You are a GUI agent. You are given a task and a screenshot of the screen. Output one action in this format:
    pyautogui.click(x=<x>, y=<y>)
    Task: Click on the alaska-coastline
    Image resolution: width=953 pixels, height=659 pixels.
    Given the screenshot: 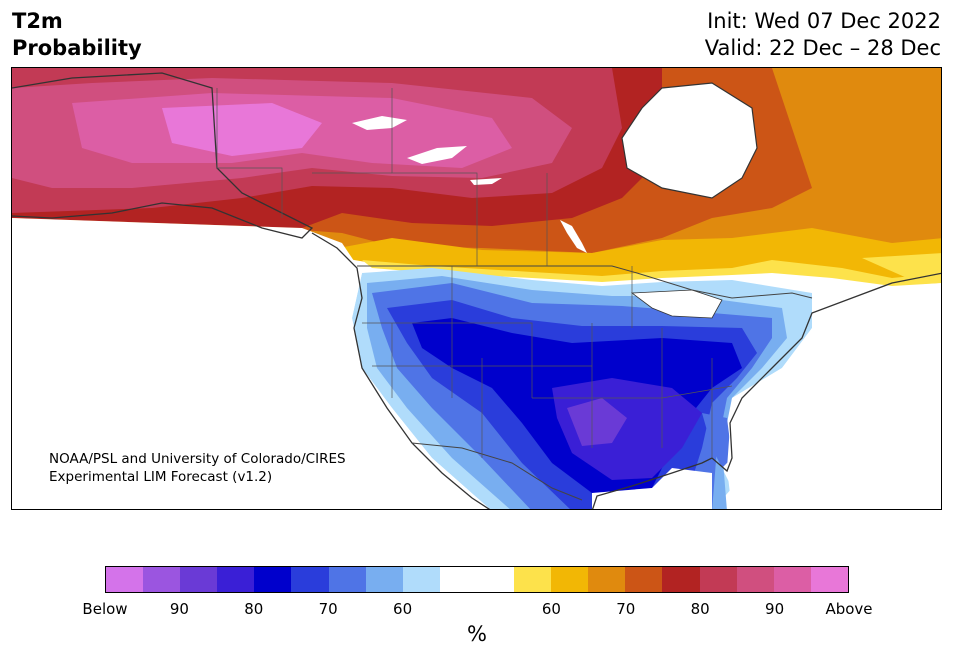 What is the action you would take?
    pyautogui.click(x=163, y=155)
    